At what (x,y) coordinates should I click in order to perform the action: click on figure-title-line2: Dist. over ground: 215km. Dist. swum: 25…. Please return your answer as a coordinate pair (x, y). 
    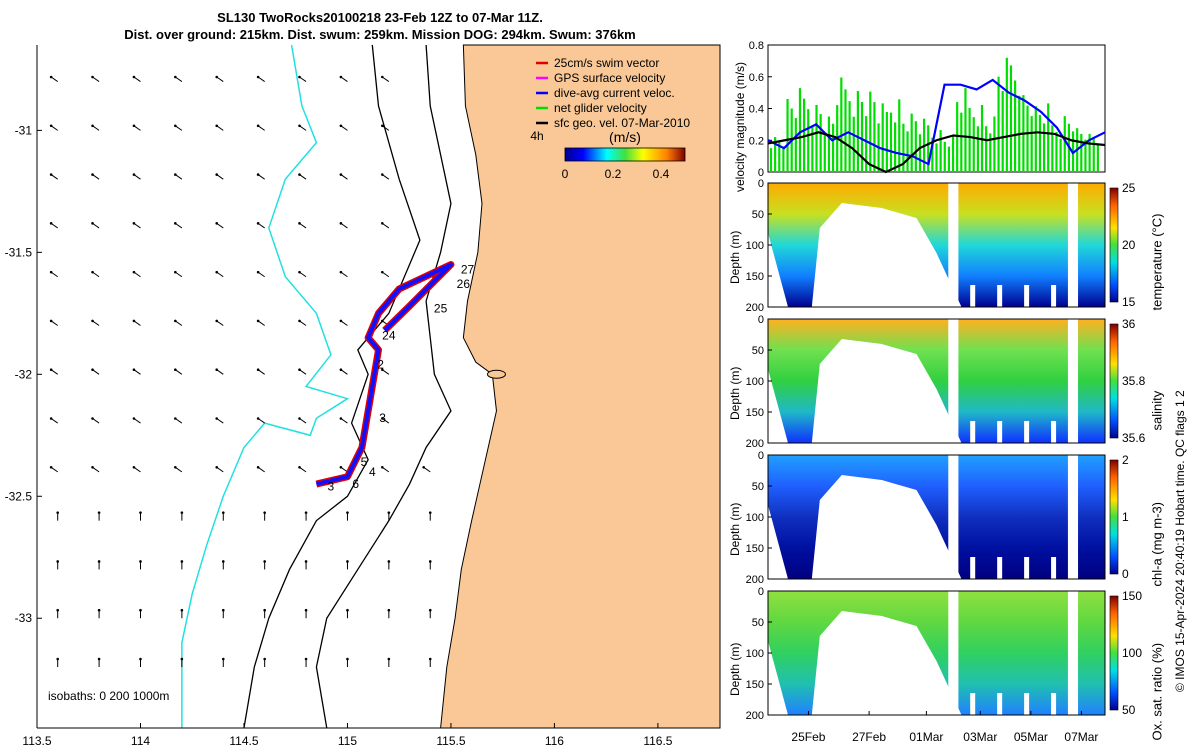
    Looking at the image, I should click on (380, 34).